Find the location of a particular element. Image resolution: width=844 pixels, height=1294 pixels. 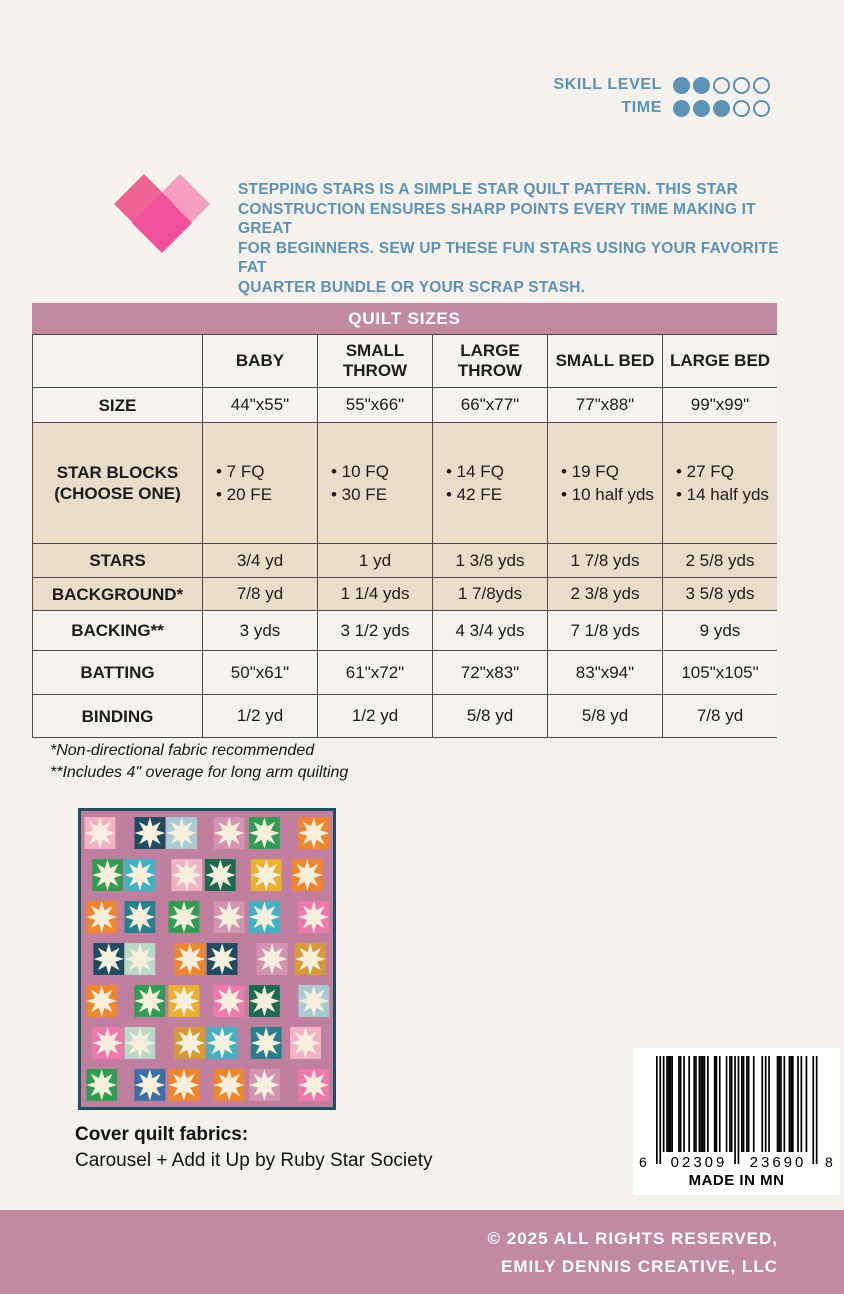

table-cell: 4 3/4 yds is located at coordinates (490, 630).